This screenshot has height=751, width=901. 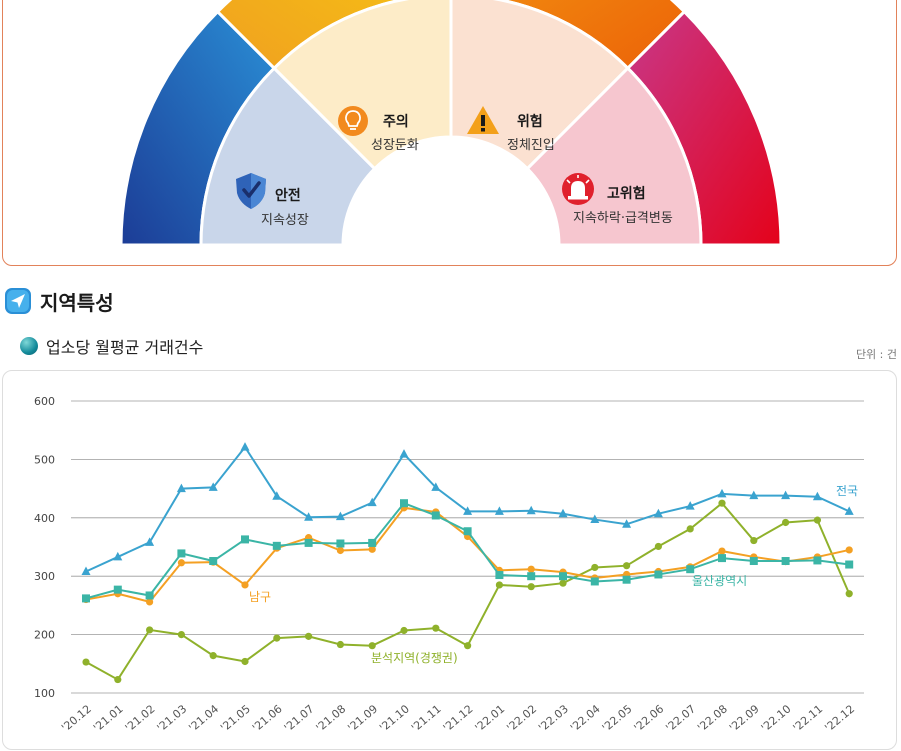 I want to click on x-tick-label: '21.03, so click(x=172, y=718).